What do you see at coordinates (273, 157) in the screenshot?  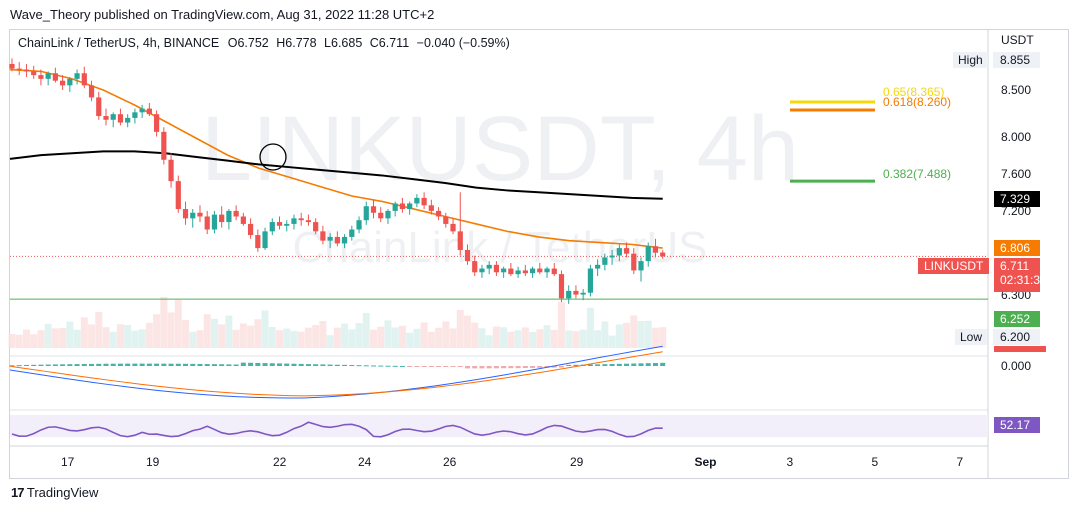 I see `ma-cross-marker` at bounding box center [273, 157].